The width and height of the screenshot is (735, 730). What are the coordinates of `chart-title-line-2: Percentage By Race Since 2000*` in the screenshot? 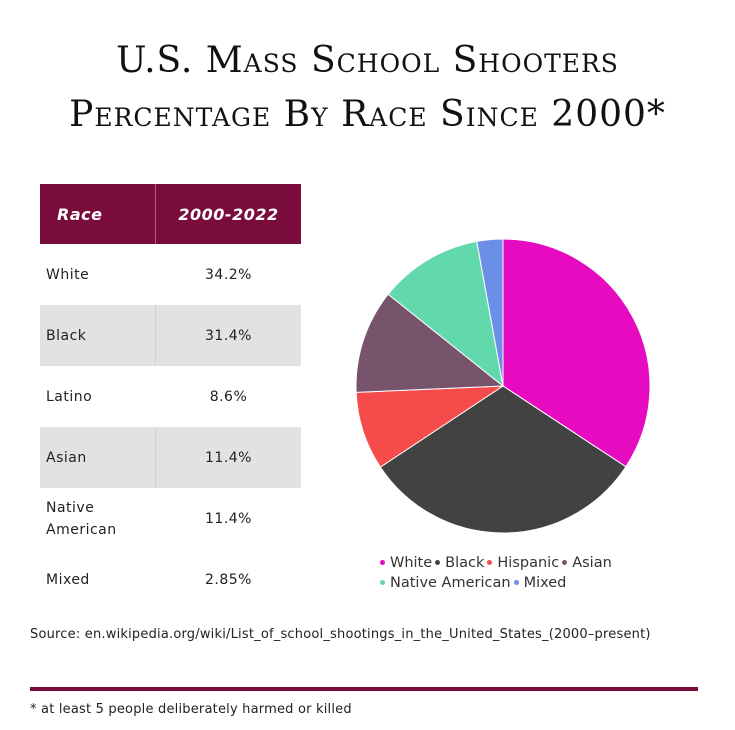 It's located at (367, 114).